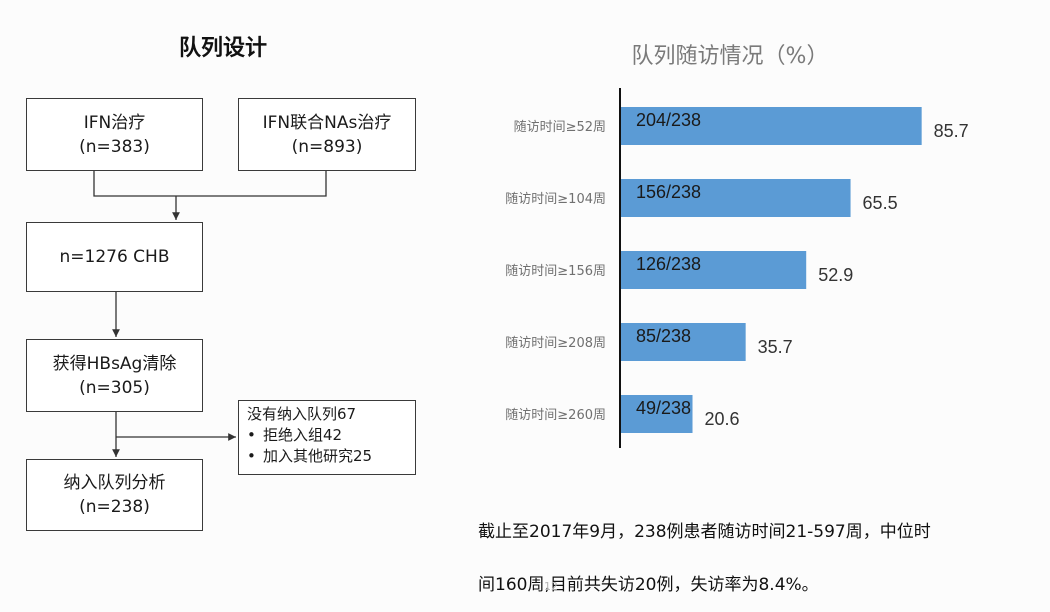 The image size is (1050, 612). Describe the element at coordinates (835, 275) in the screenshot. I see `bar-value-label: 52.9` at that location.